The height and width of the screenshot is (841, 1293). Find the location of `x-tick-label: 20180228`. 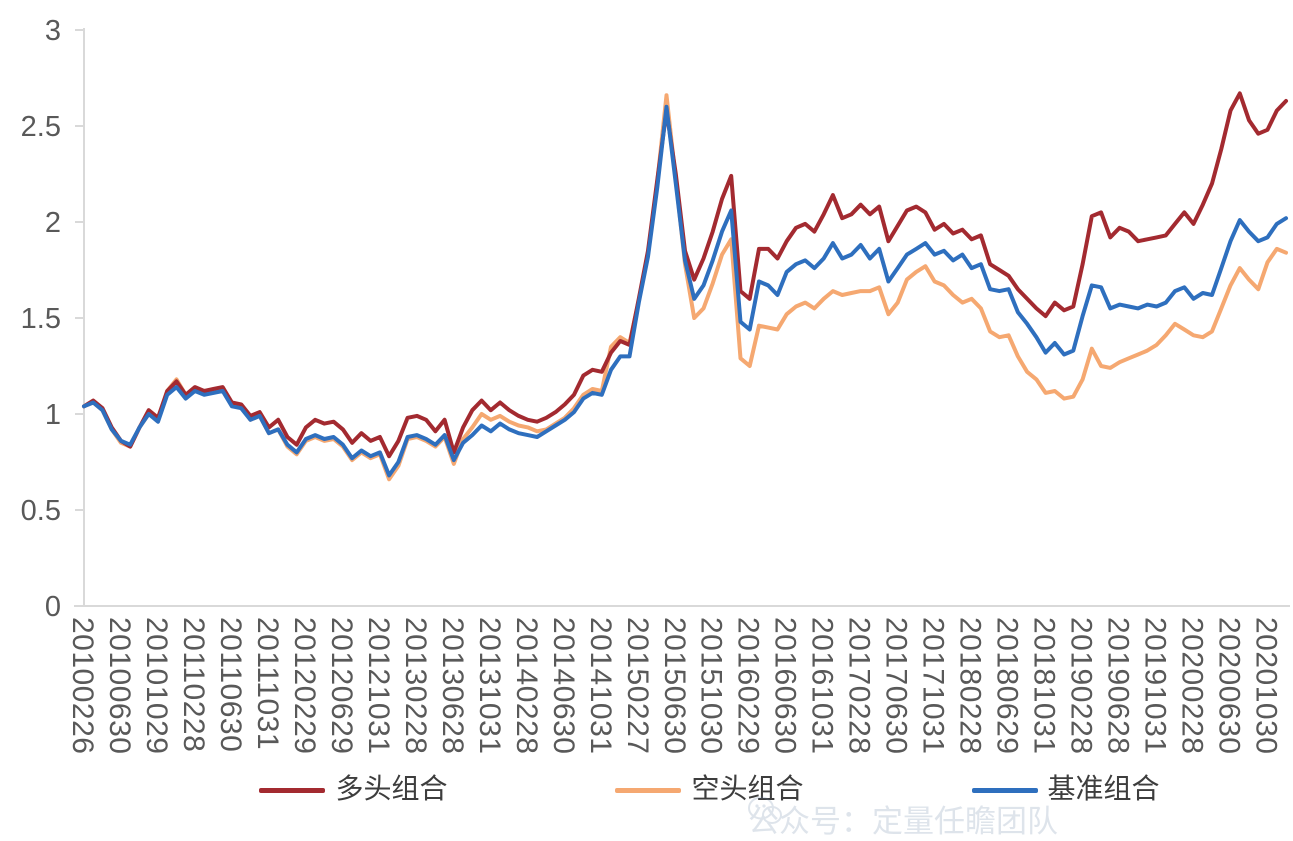

x-tick-label: 20180228 is located at coordinates (970, 685).